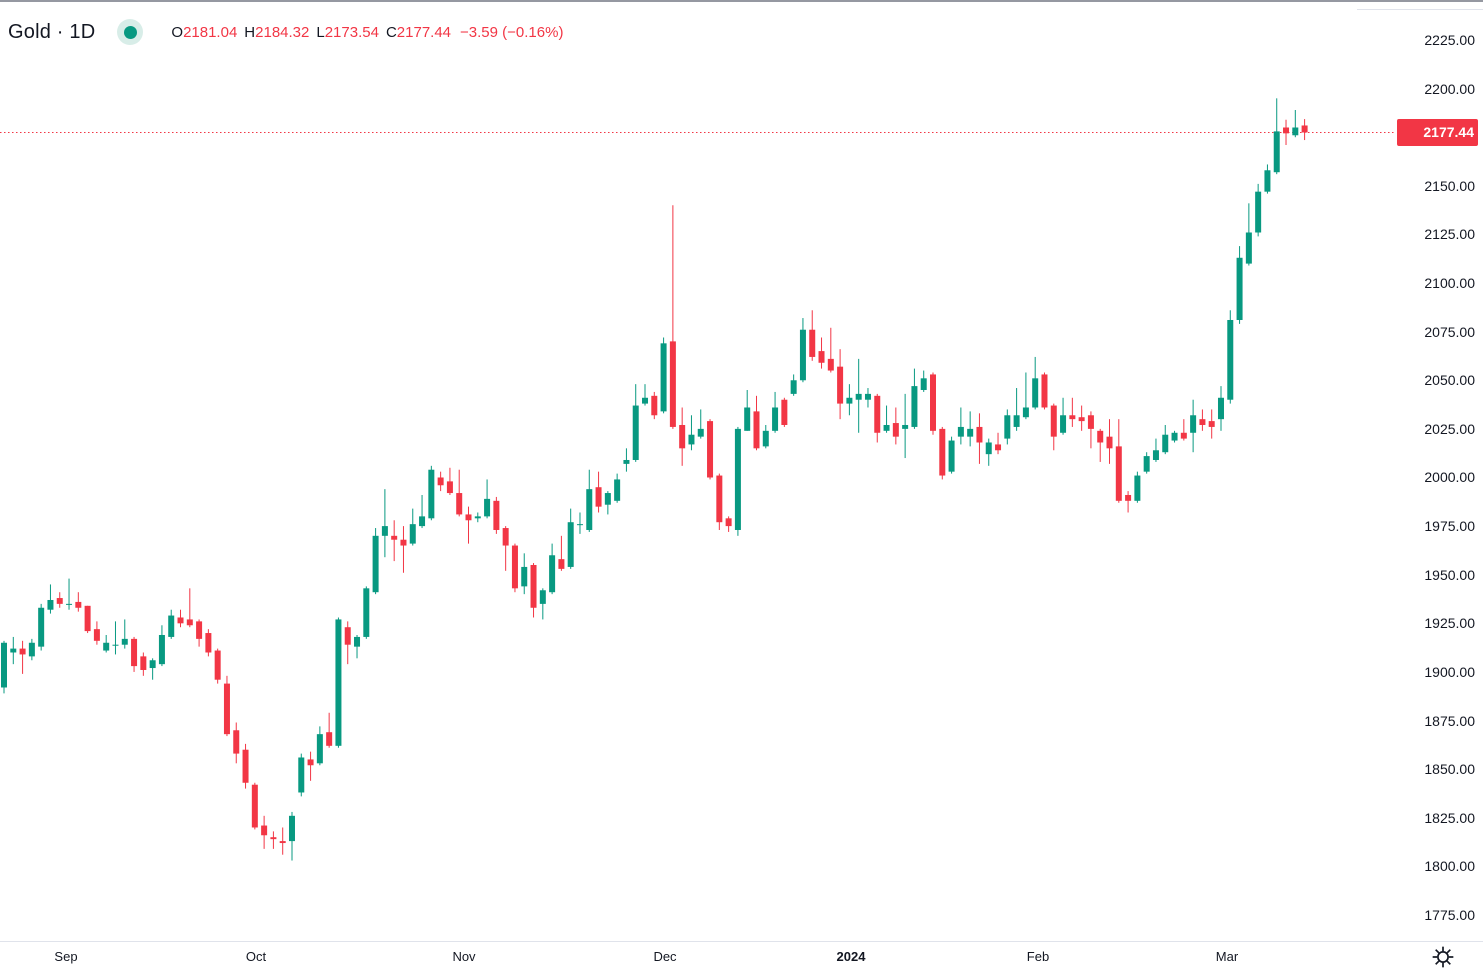  Describe the element at coordinates (1449, 40) in the screenshot. I see `price-axis-label: 2225.00` at that location.